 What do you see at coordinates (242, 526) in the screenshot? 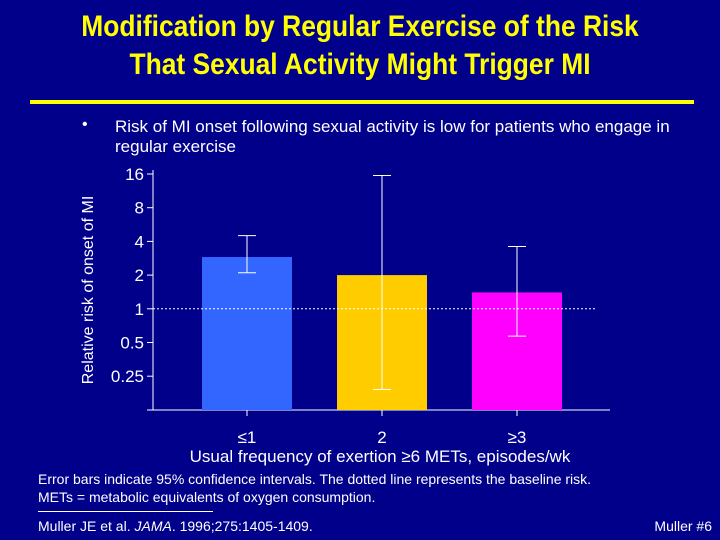
I see `citation-details: . 1996;275:1405-1409.` at bounding box center [242, 526].